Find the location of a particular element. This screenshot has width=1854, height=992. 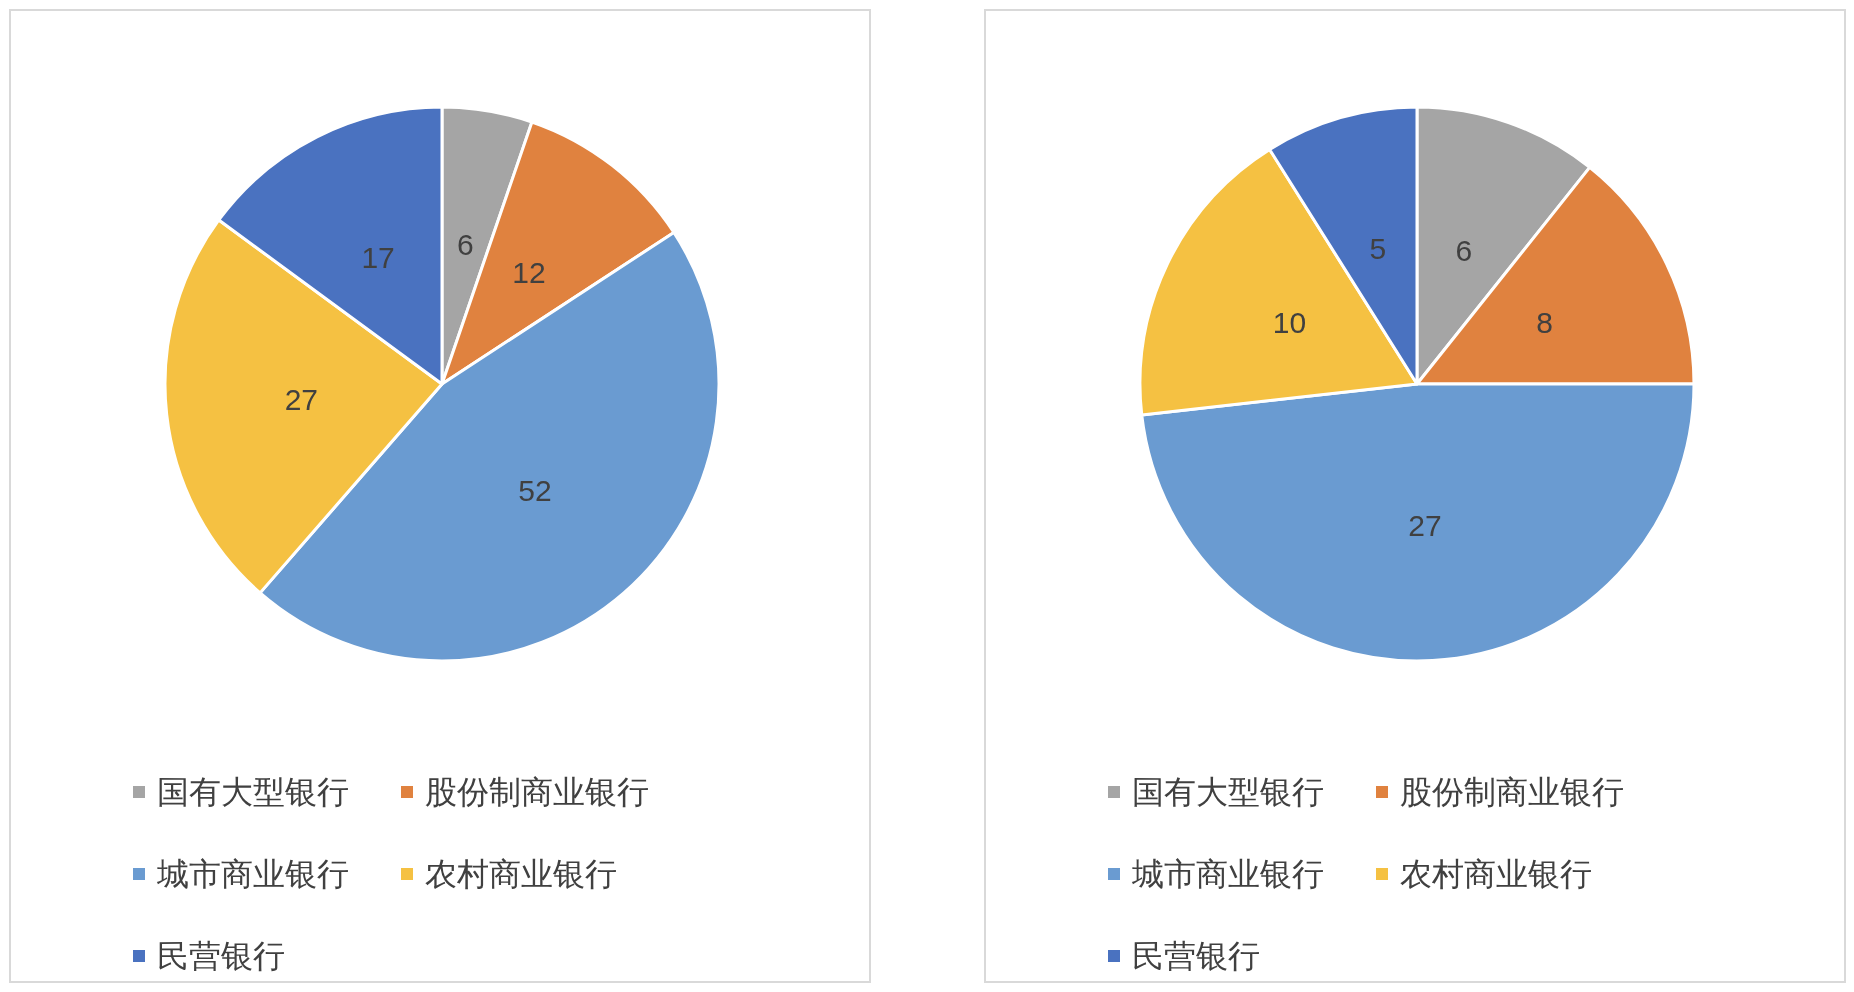

data-label: 10 is located at coordinates (1289, 323).